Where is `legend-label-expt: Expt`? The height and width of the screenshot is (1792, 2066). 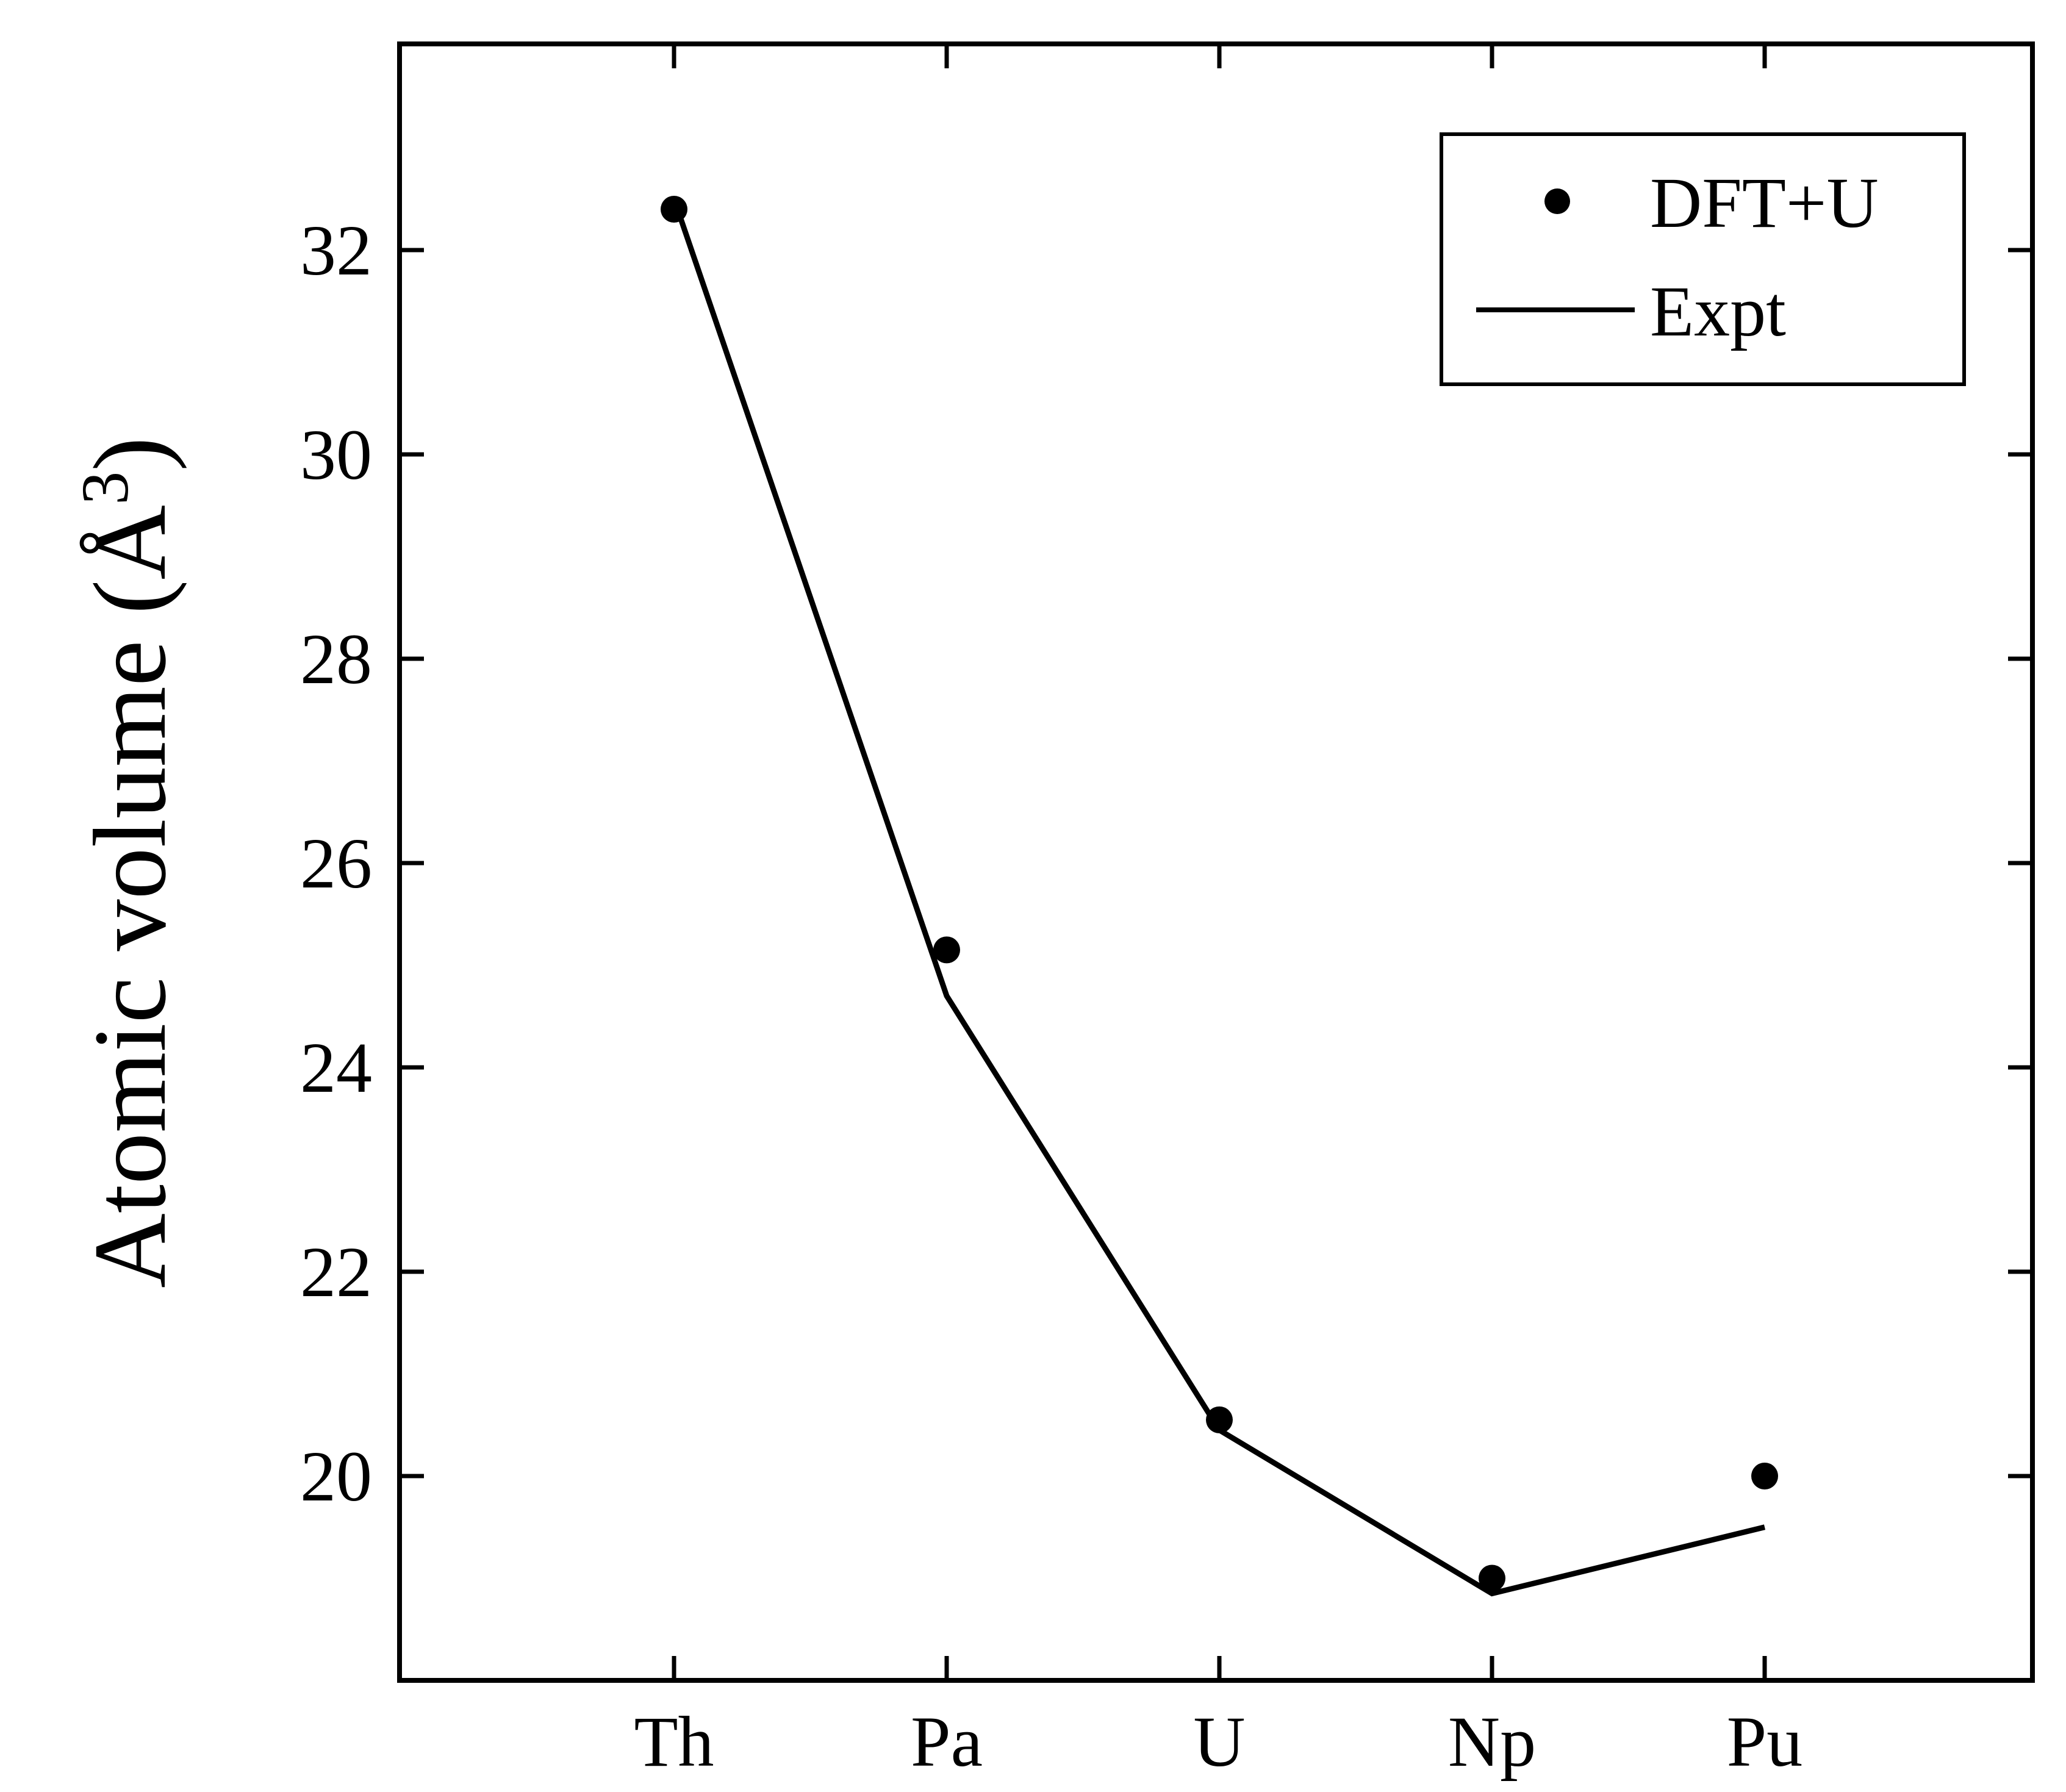 legend-label-expt: Expt is located at coordinates (1718, 311).